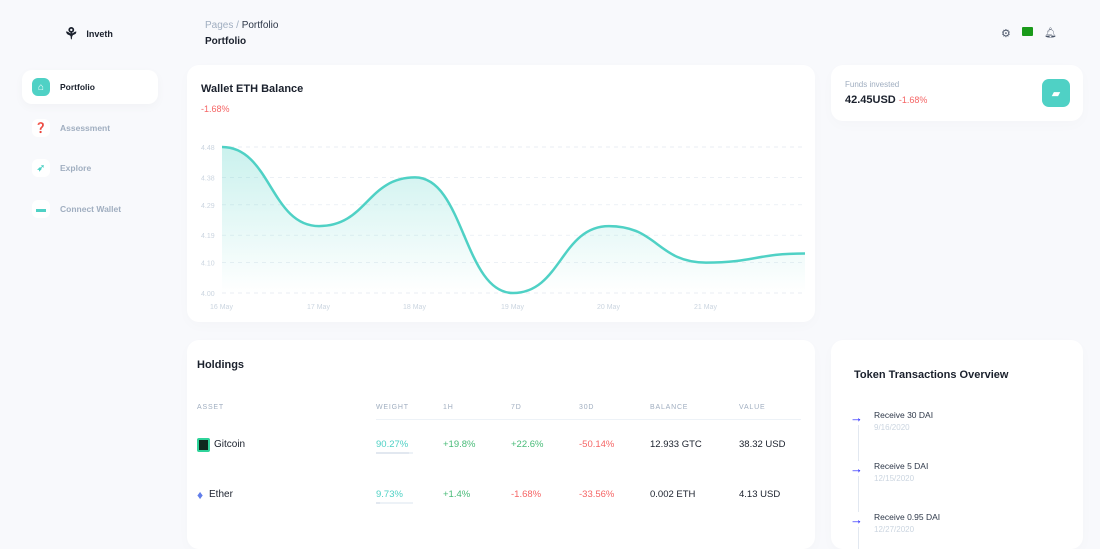  Describe the element at coordinates (208, 206) in the screenshot. I see `y-tick-label: 4.29` at that location.